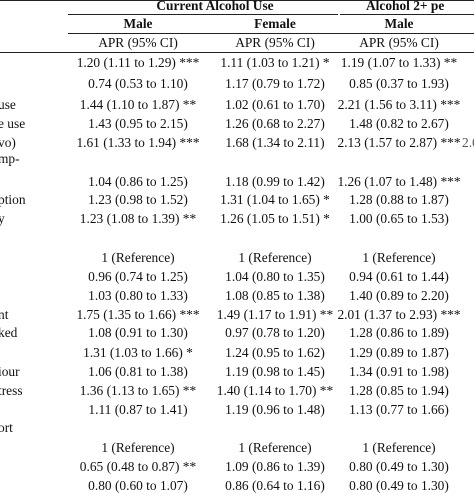 The width and height of the screenshot is (474, 495). I want to click on cell-female-current: 1.40 (1.14 to 1.70) **, so click(275, 390).